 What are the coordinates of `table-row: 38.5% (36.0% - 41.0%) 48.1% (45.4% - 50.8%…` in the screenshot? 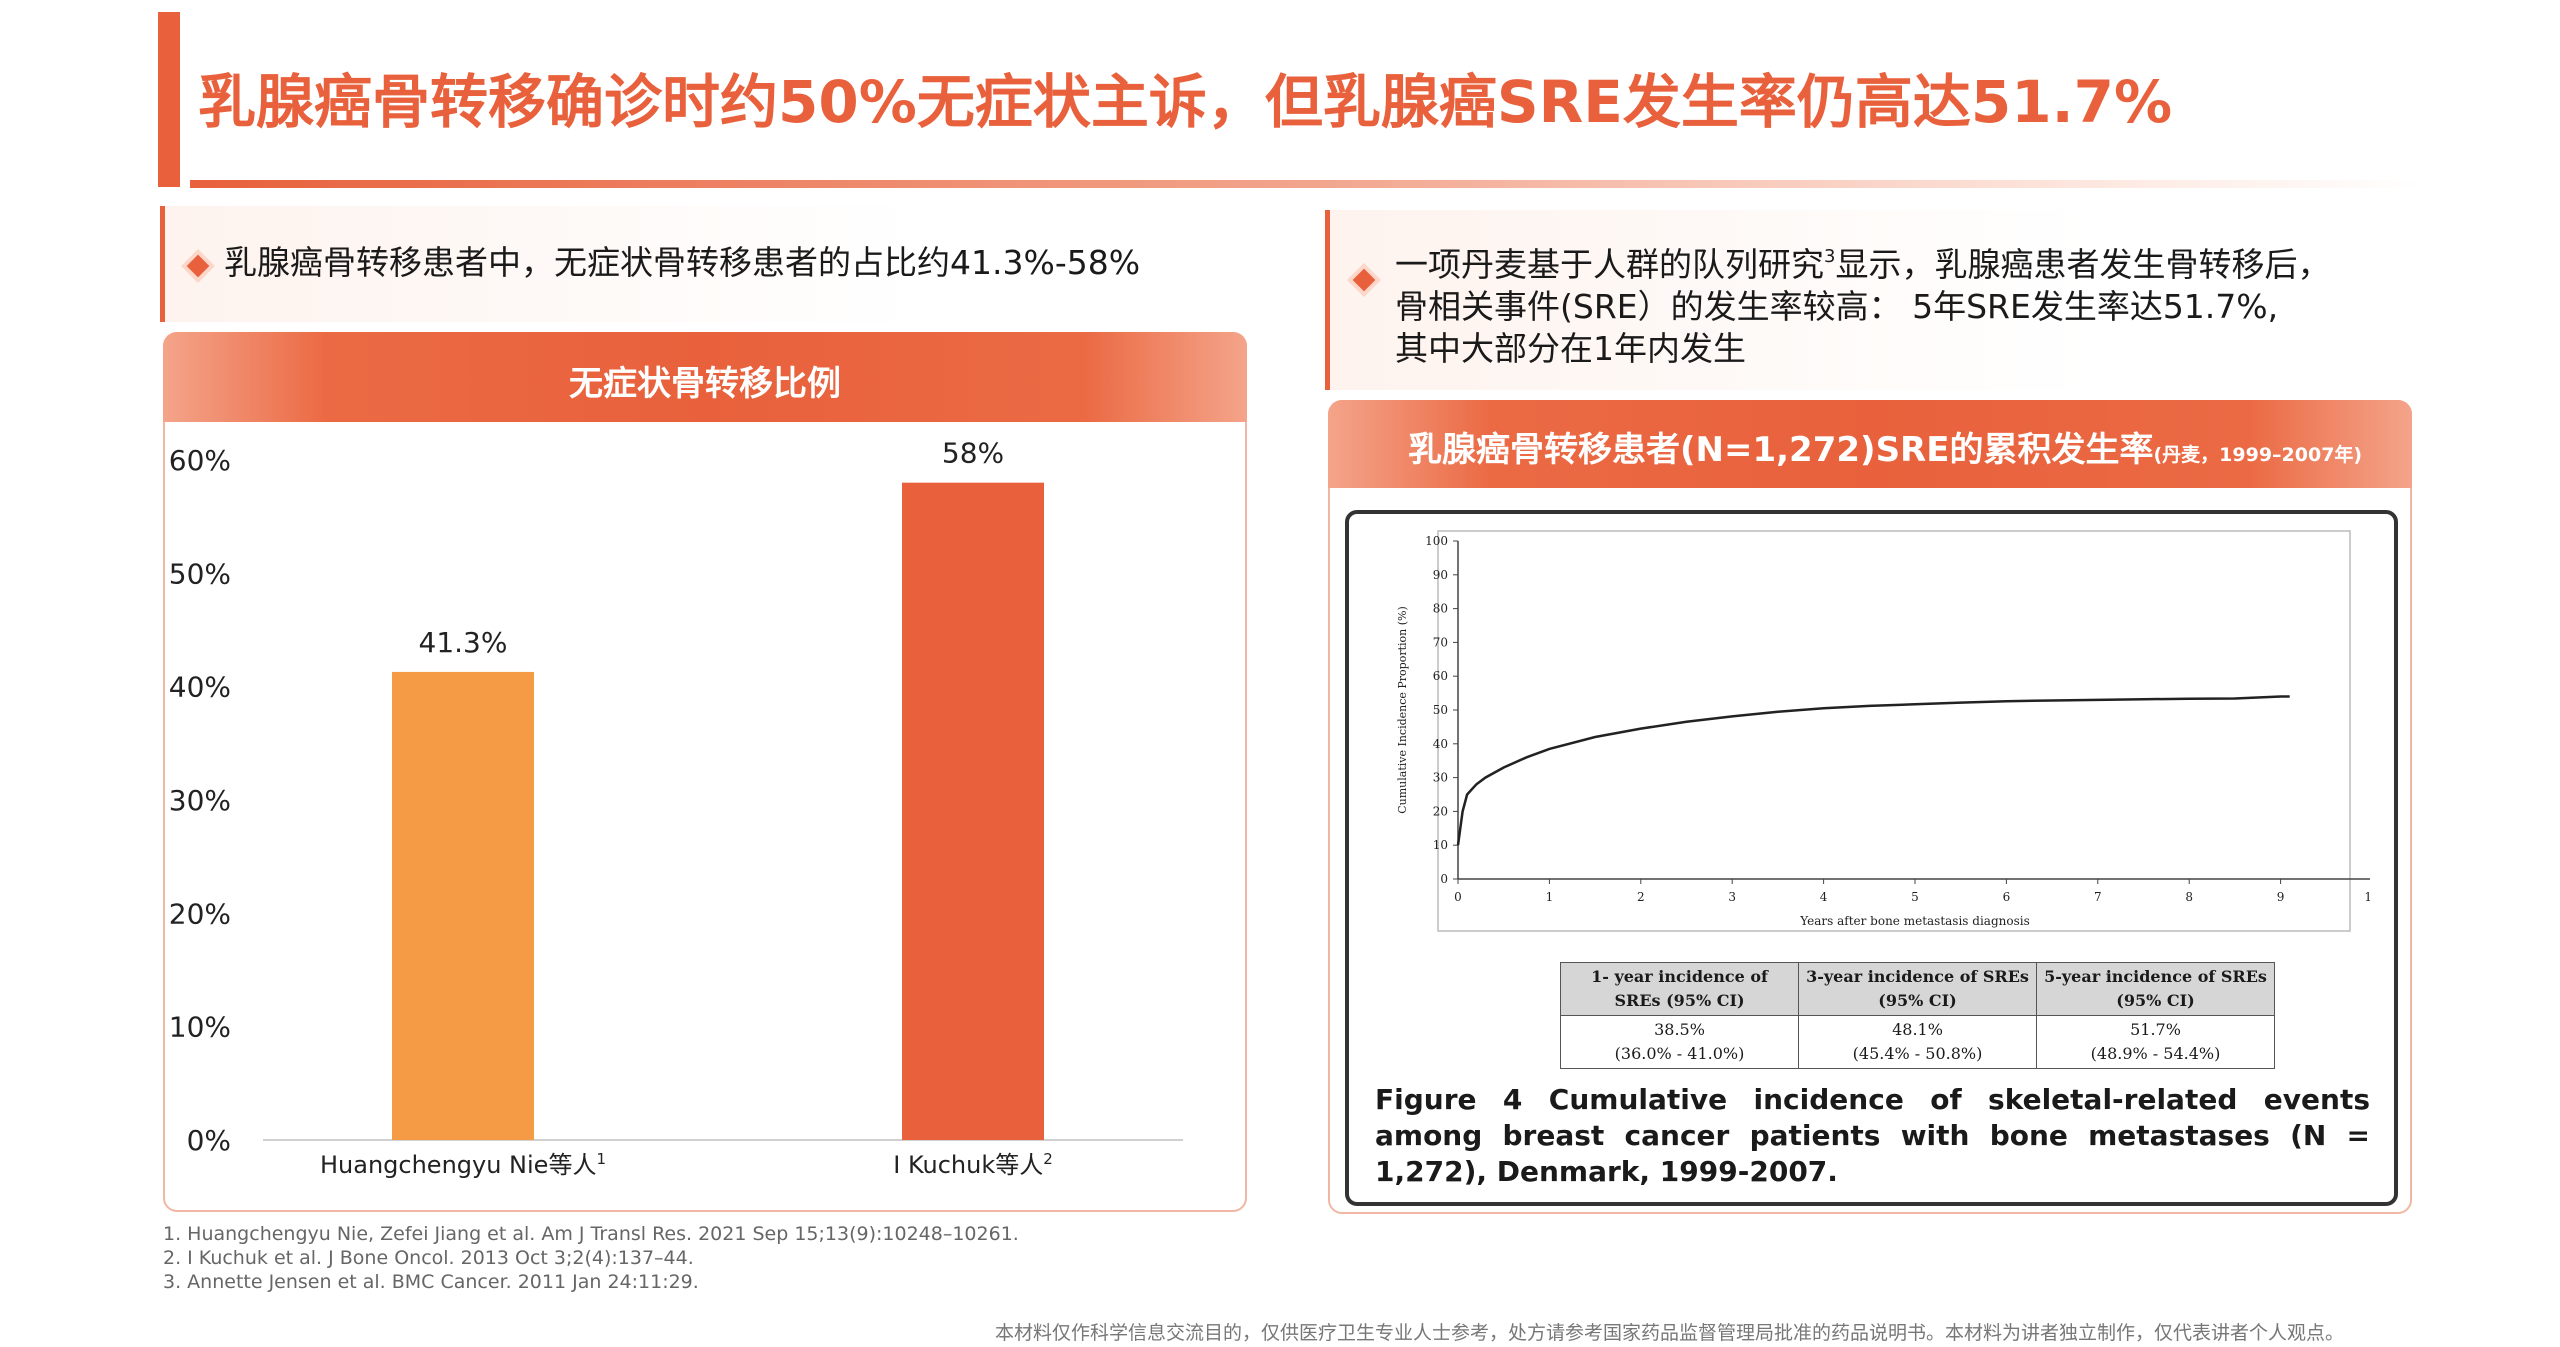 It's located at (1917, 1042).